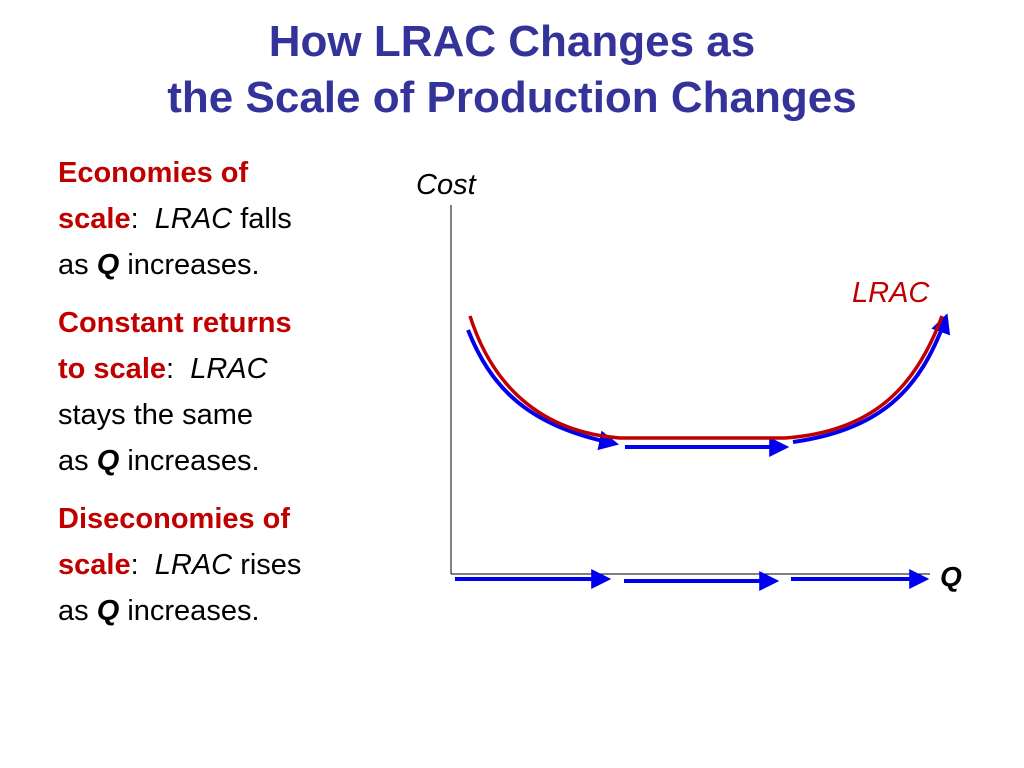 This screenshot has width=1024, height=768. I want to click on economies-pre: as, so click(73, 265).